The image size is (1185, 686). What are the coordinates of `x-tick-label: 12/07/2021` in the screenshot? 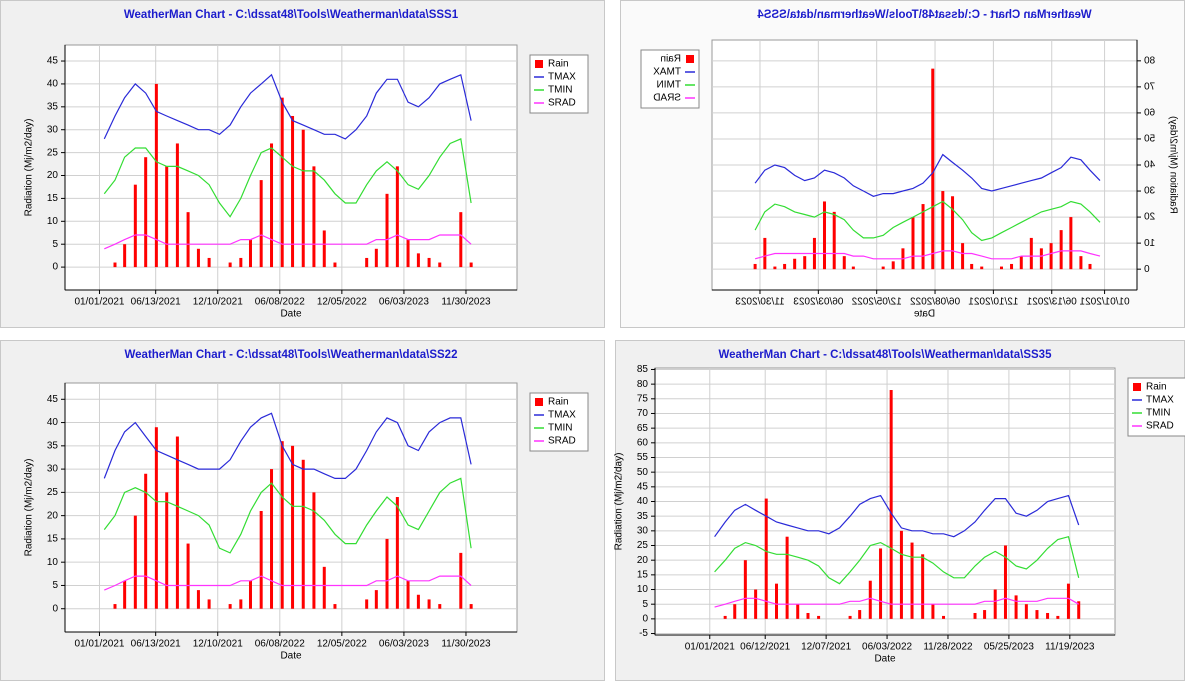 It's located at (826, 647).